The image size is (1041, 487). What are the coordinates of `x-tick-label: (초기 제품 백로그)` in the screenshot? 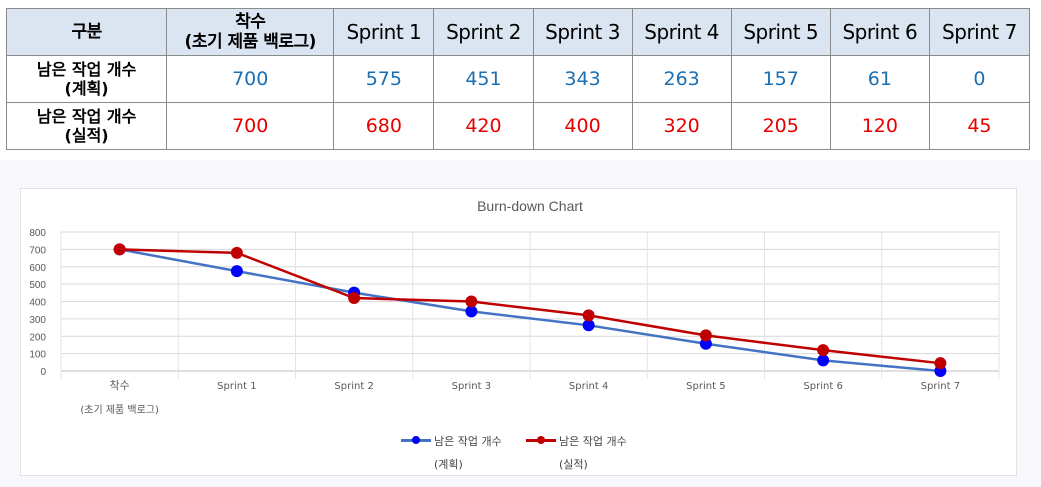 It's located at (119, 410).